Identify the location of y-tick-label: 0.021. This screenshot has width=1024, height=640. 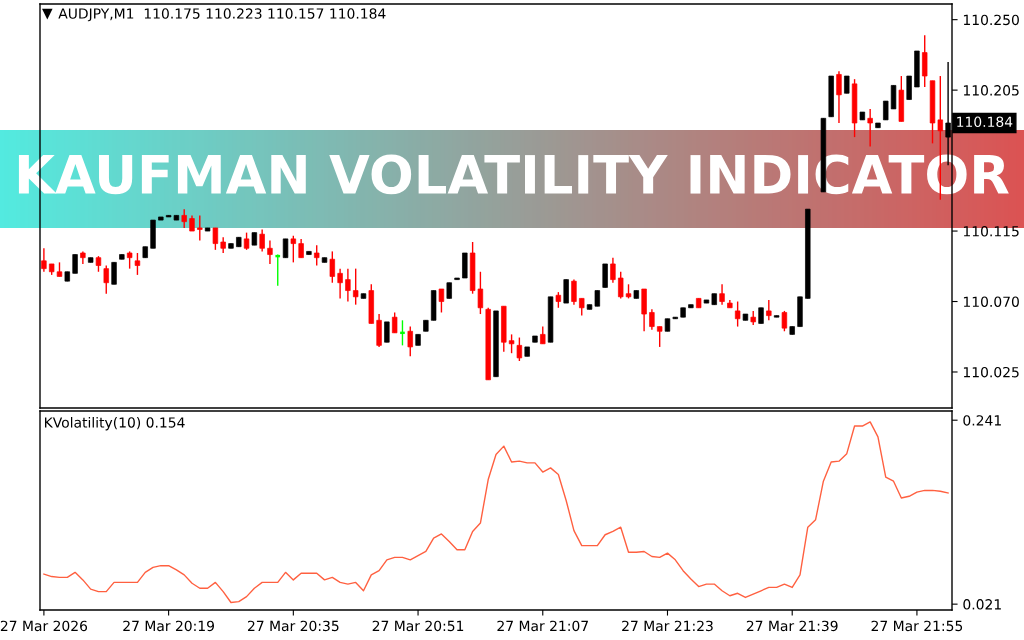
(982, 604).